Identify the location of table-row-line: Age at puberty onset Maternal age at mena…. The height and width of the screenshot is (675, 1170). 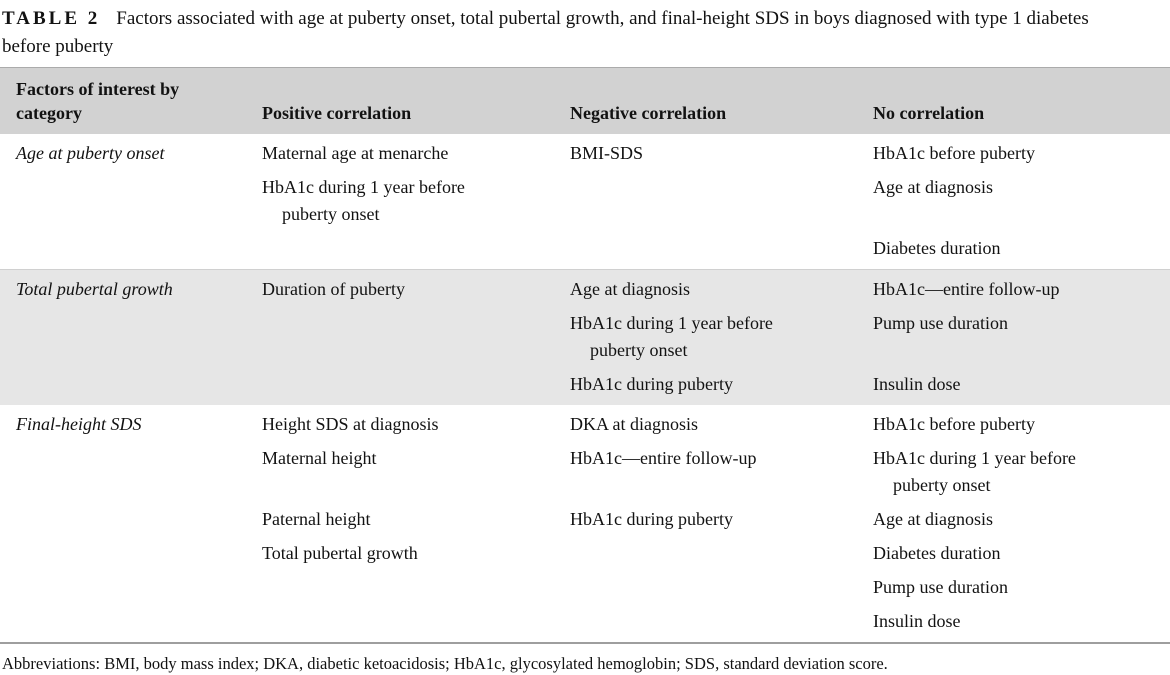
(585, 157).